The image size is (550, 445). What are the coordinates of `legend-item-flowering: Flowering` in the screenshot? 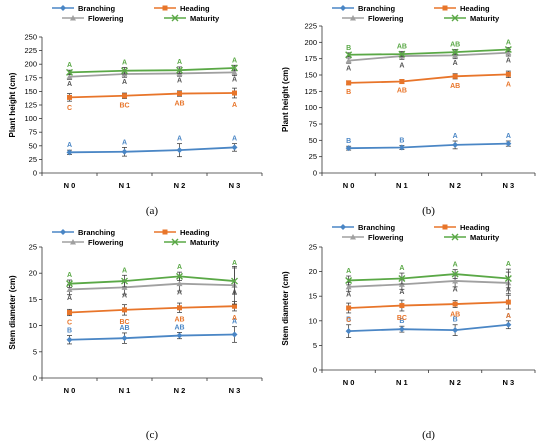 It's located at (93, 242).